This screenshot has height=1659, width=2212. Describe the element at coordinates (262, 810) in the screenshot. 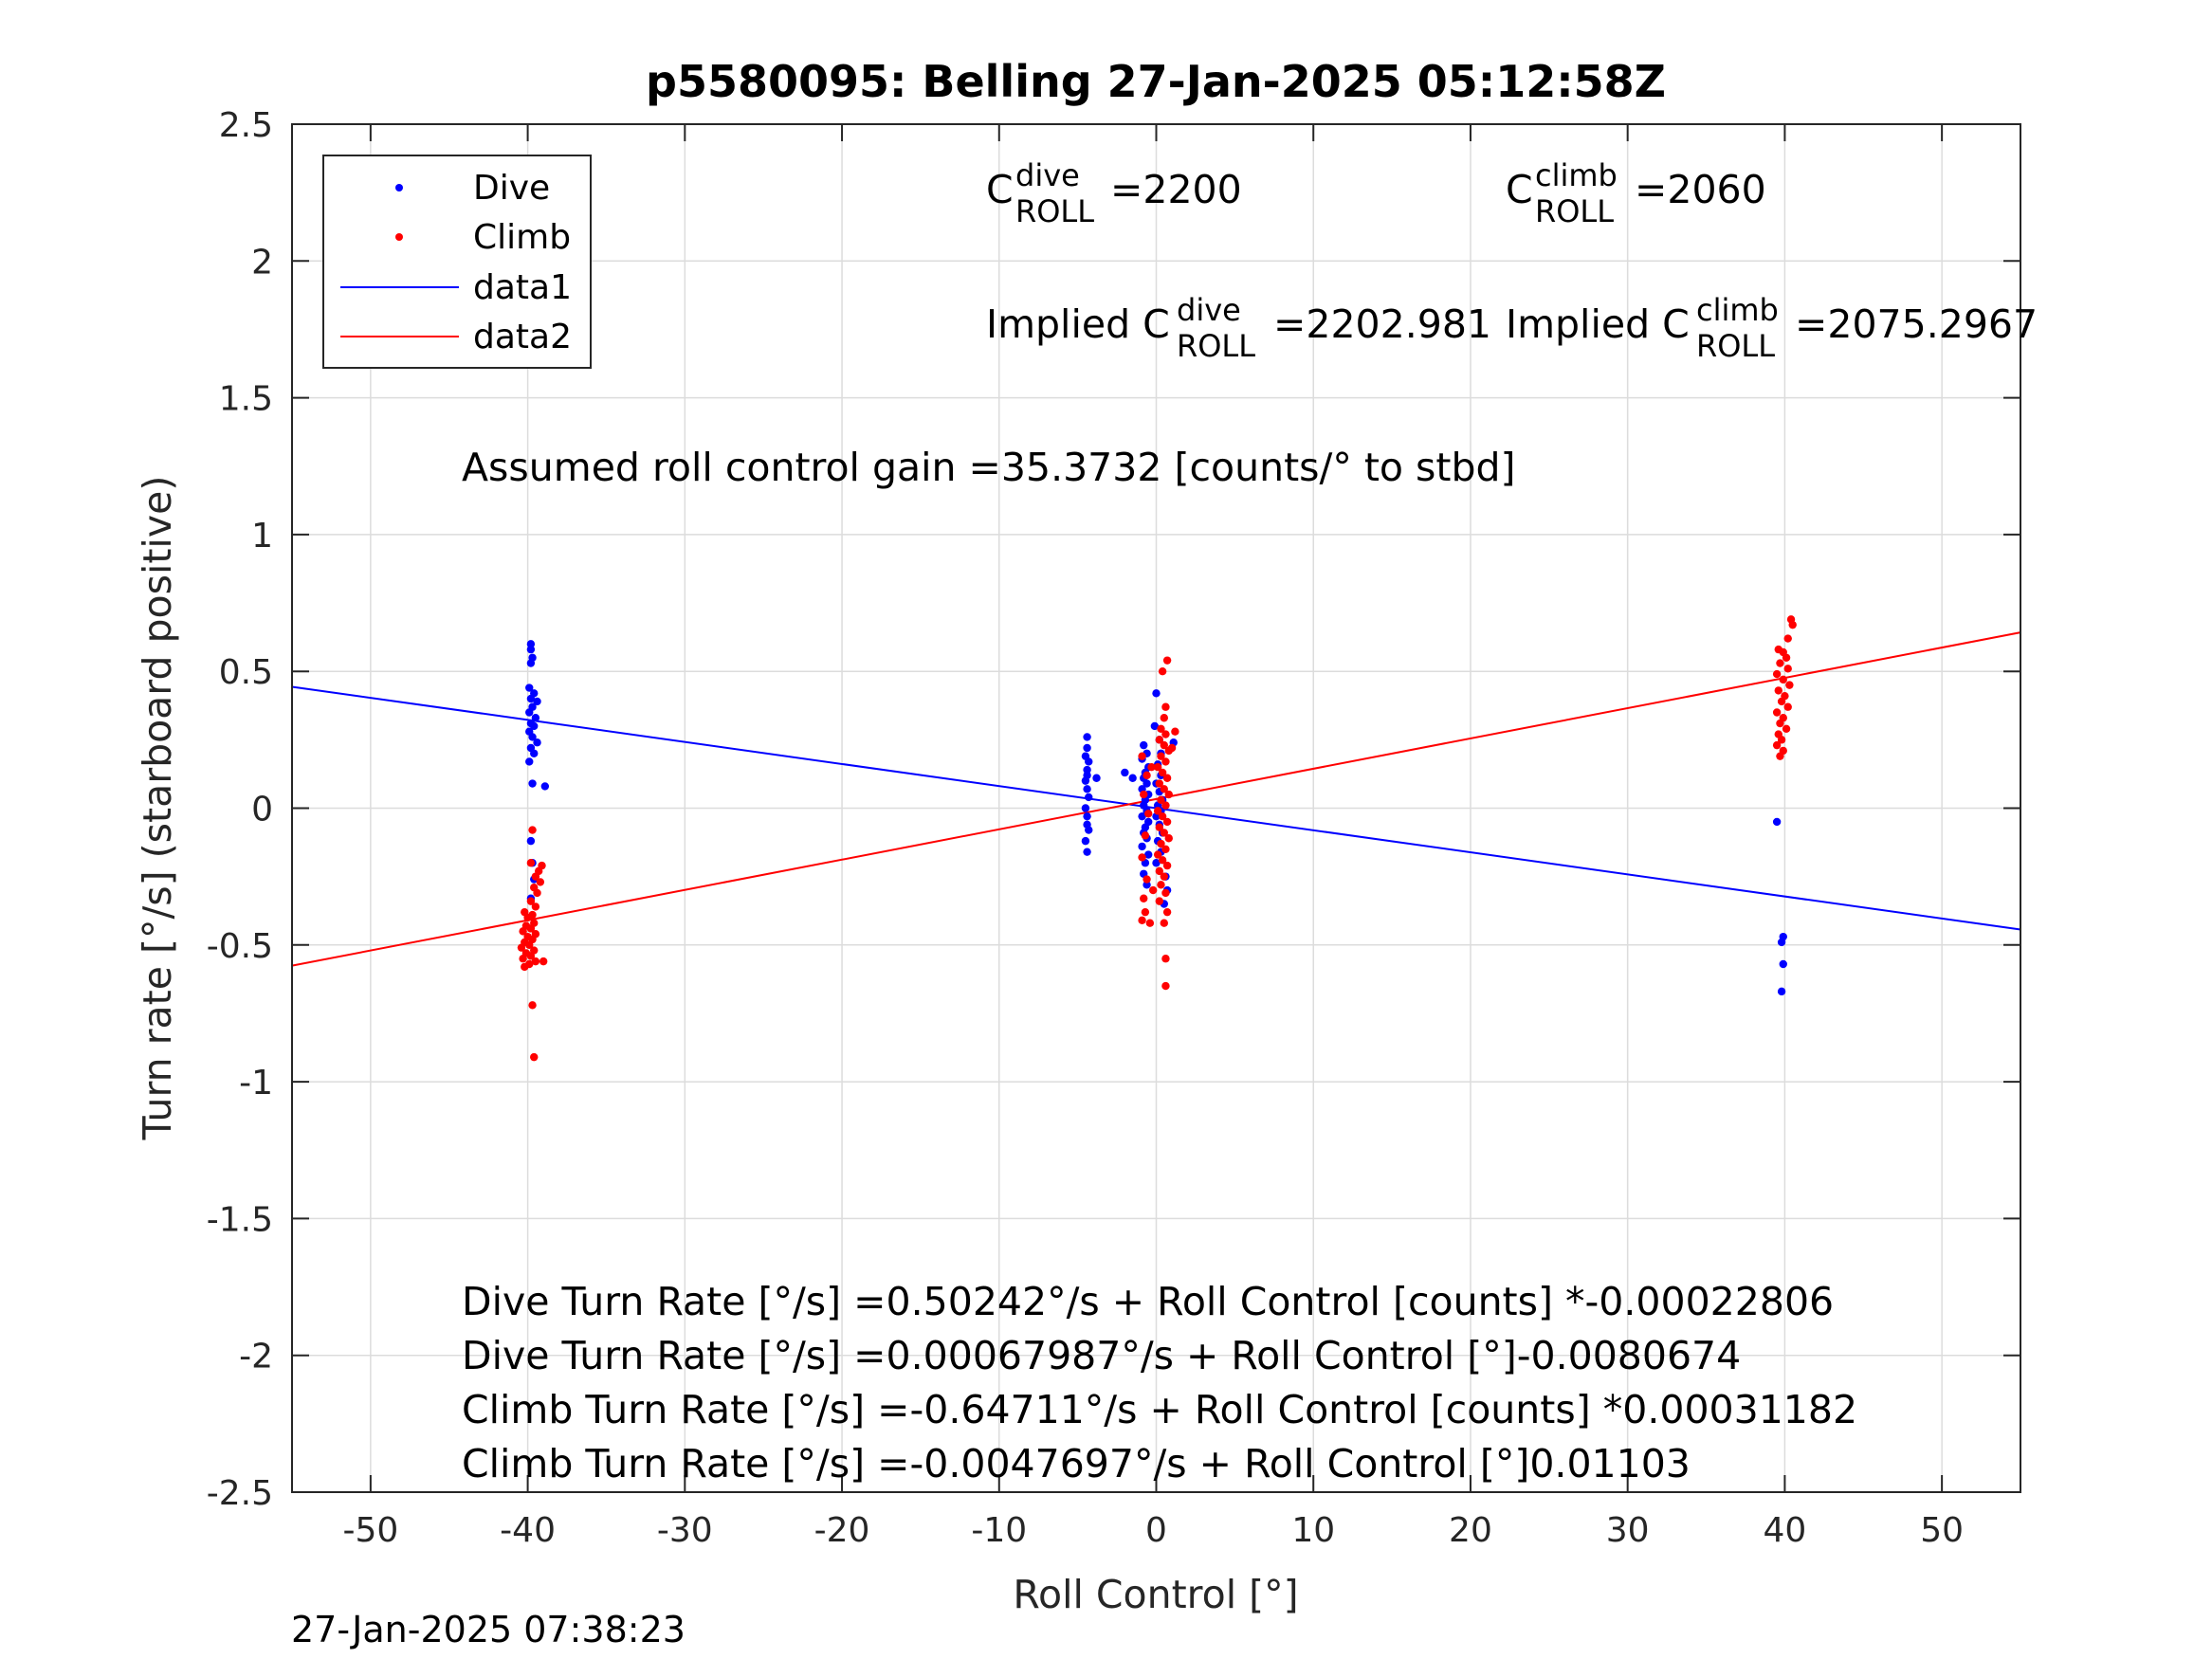

I see `y-tick-label: 0` at that location.